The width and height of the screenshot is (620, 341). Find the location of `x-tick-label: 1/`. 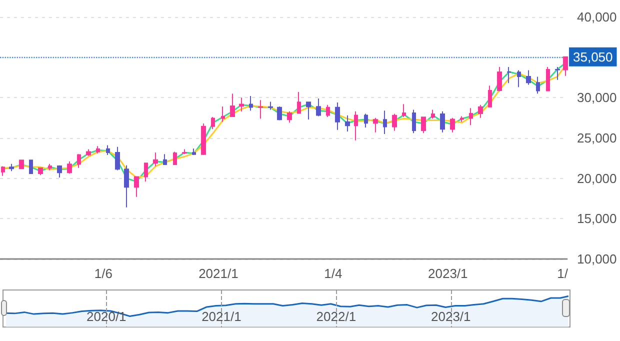

x-tick-label: 1/ is located at coordinates (562, 273).